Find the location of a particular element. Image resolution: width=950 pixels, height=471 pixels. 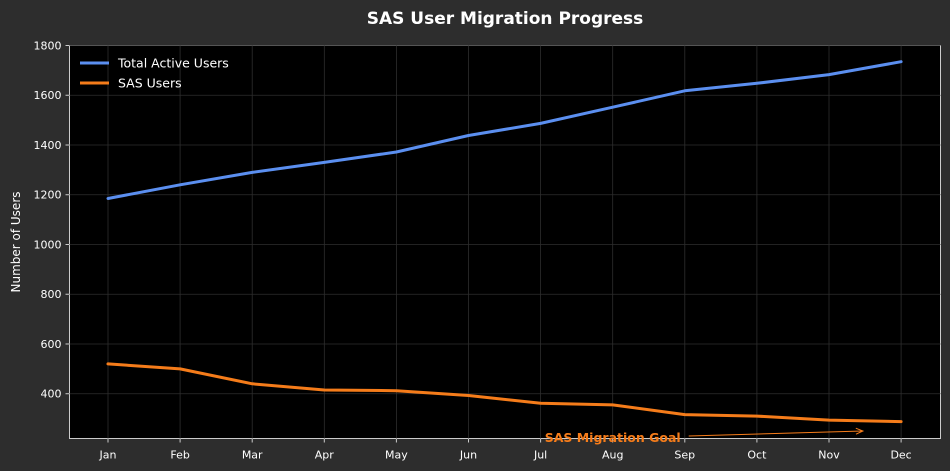

x-tick-label: Jan is located at coordinates (108, 455).